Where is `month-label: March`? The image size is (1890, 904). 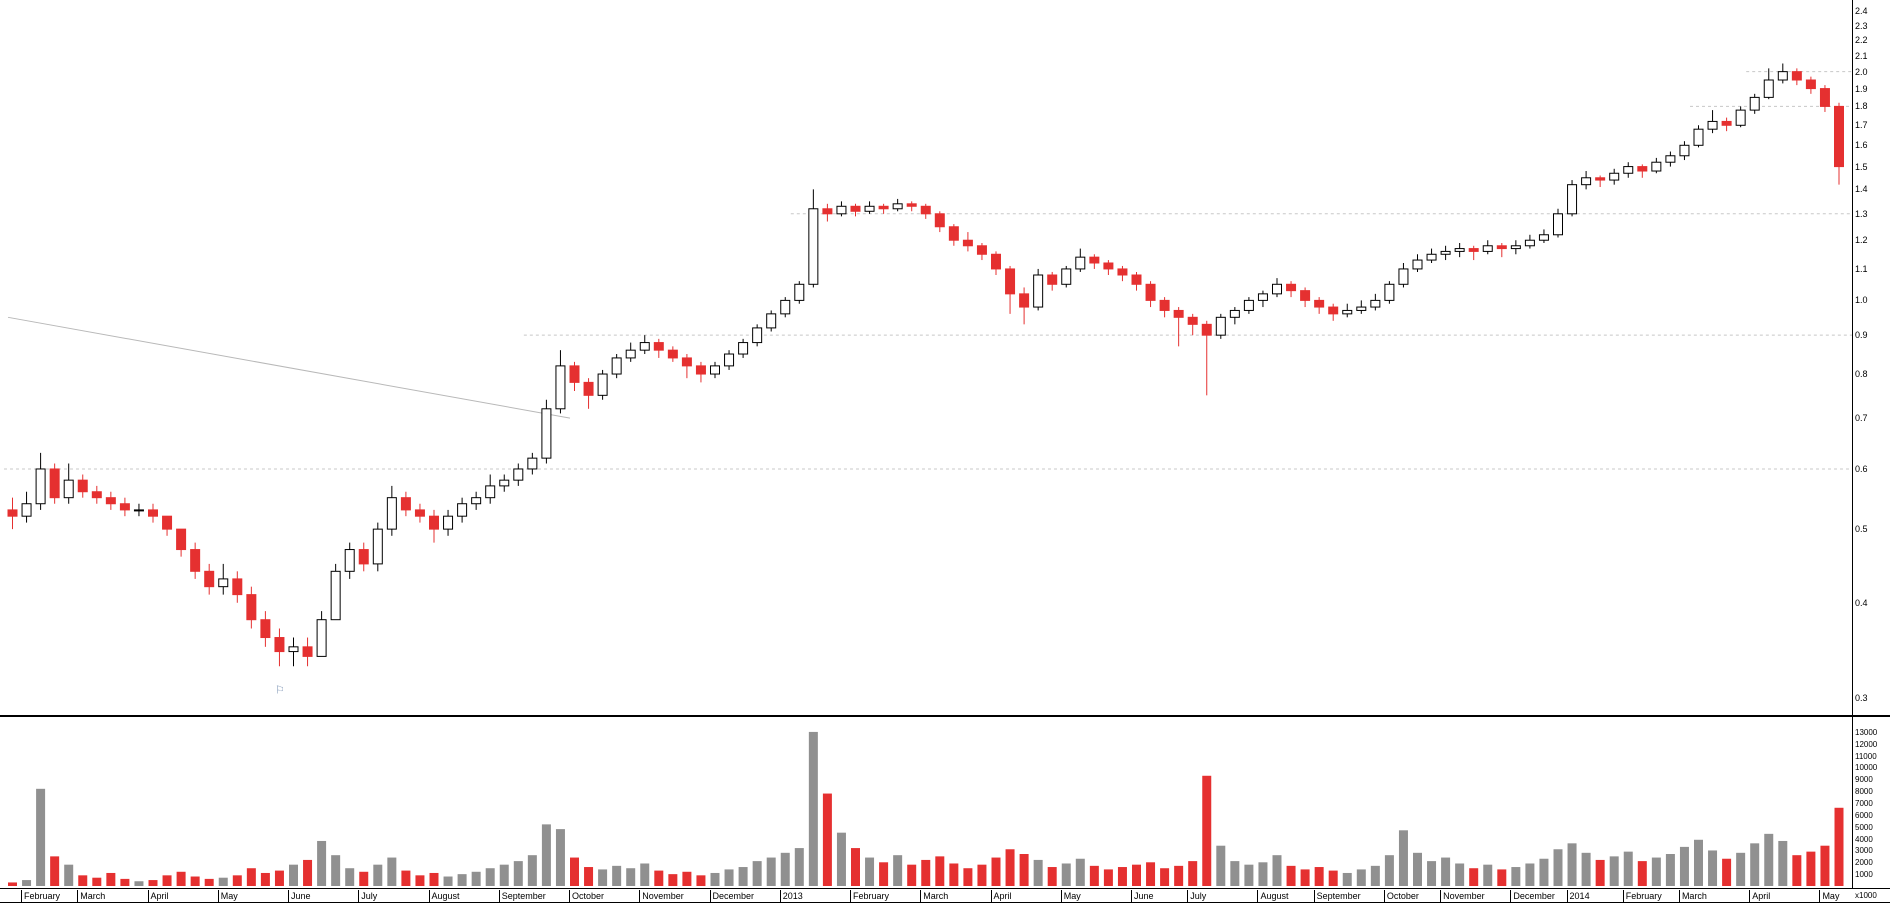 month-label: March is located at coordinates (934, 896).